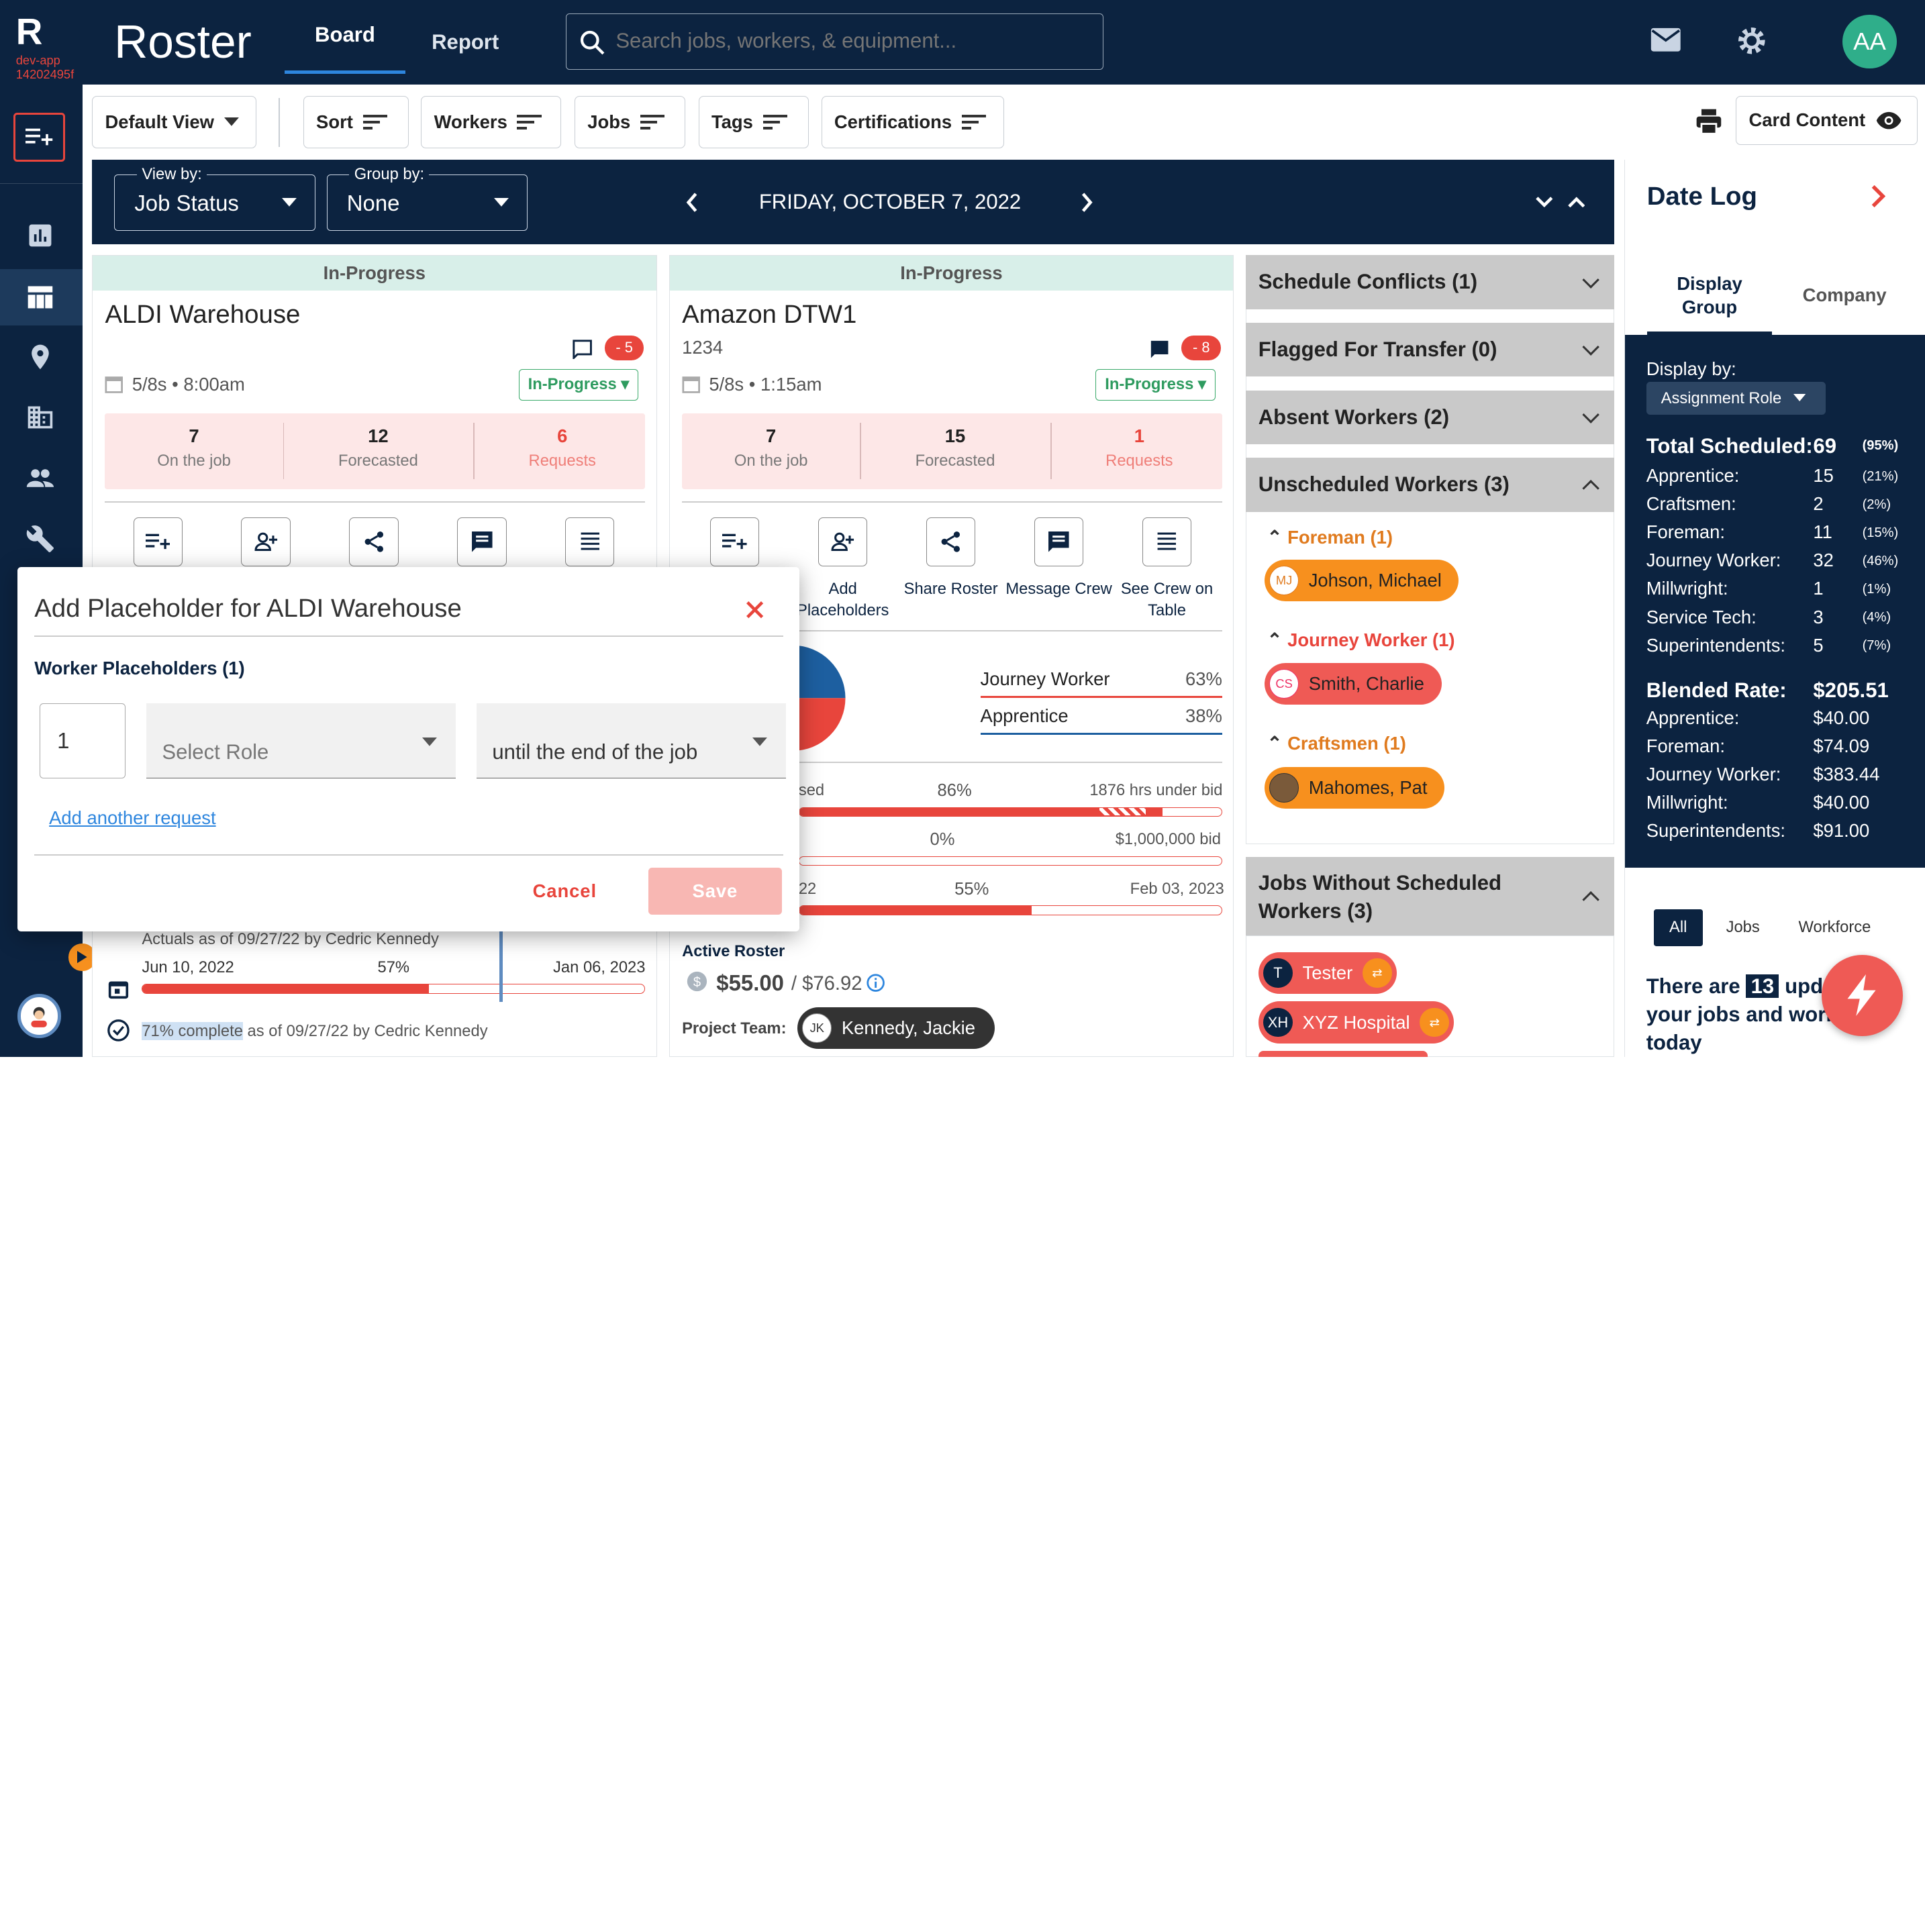  What do you see at coordinates (1752, 41) in the screenshot?
I see `gear-icon` at bounding box center [1752, 41].